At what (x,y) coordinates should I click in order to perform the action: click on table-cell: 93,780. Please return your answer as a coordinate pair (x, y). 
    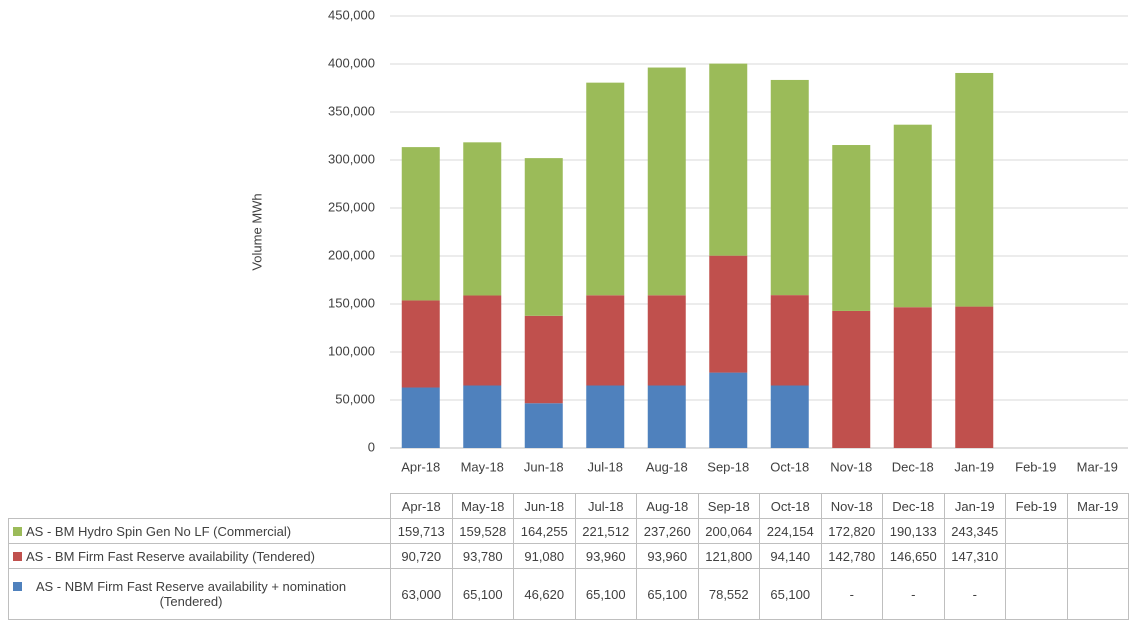
    Looking at the image, I should click on (482, 556).